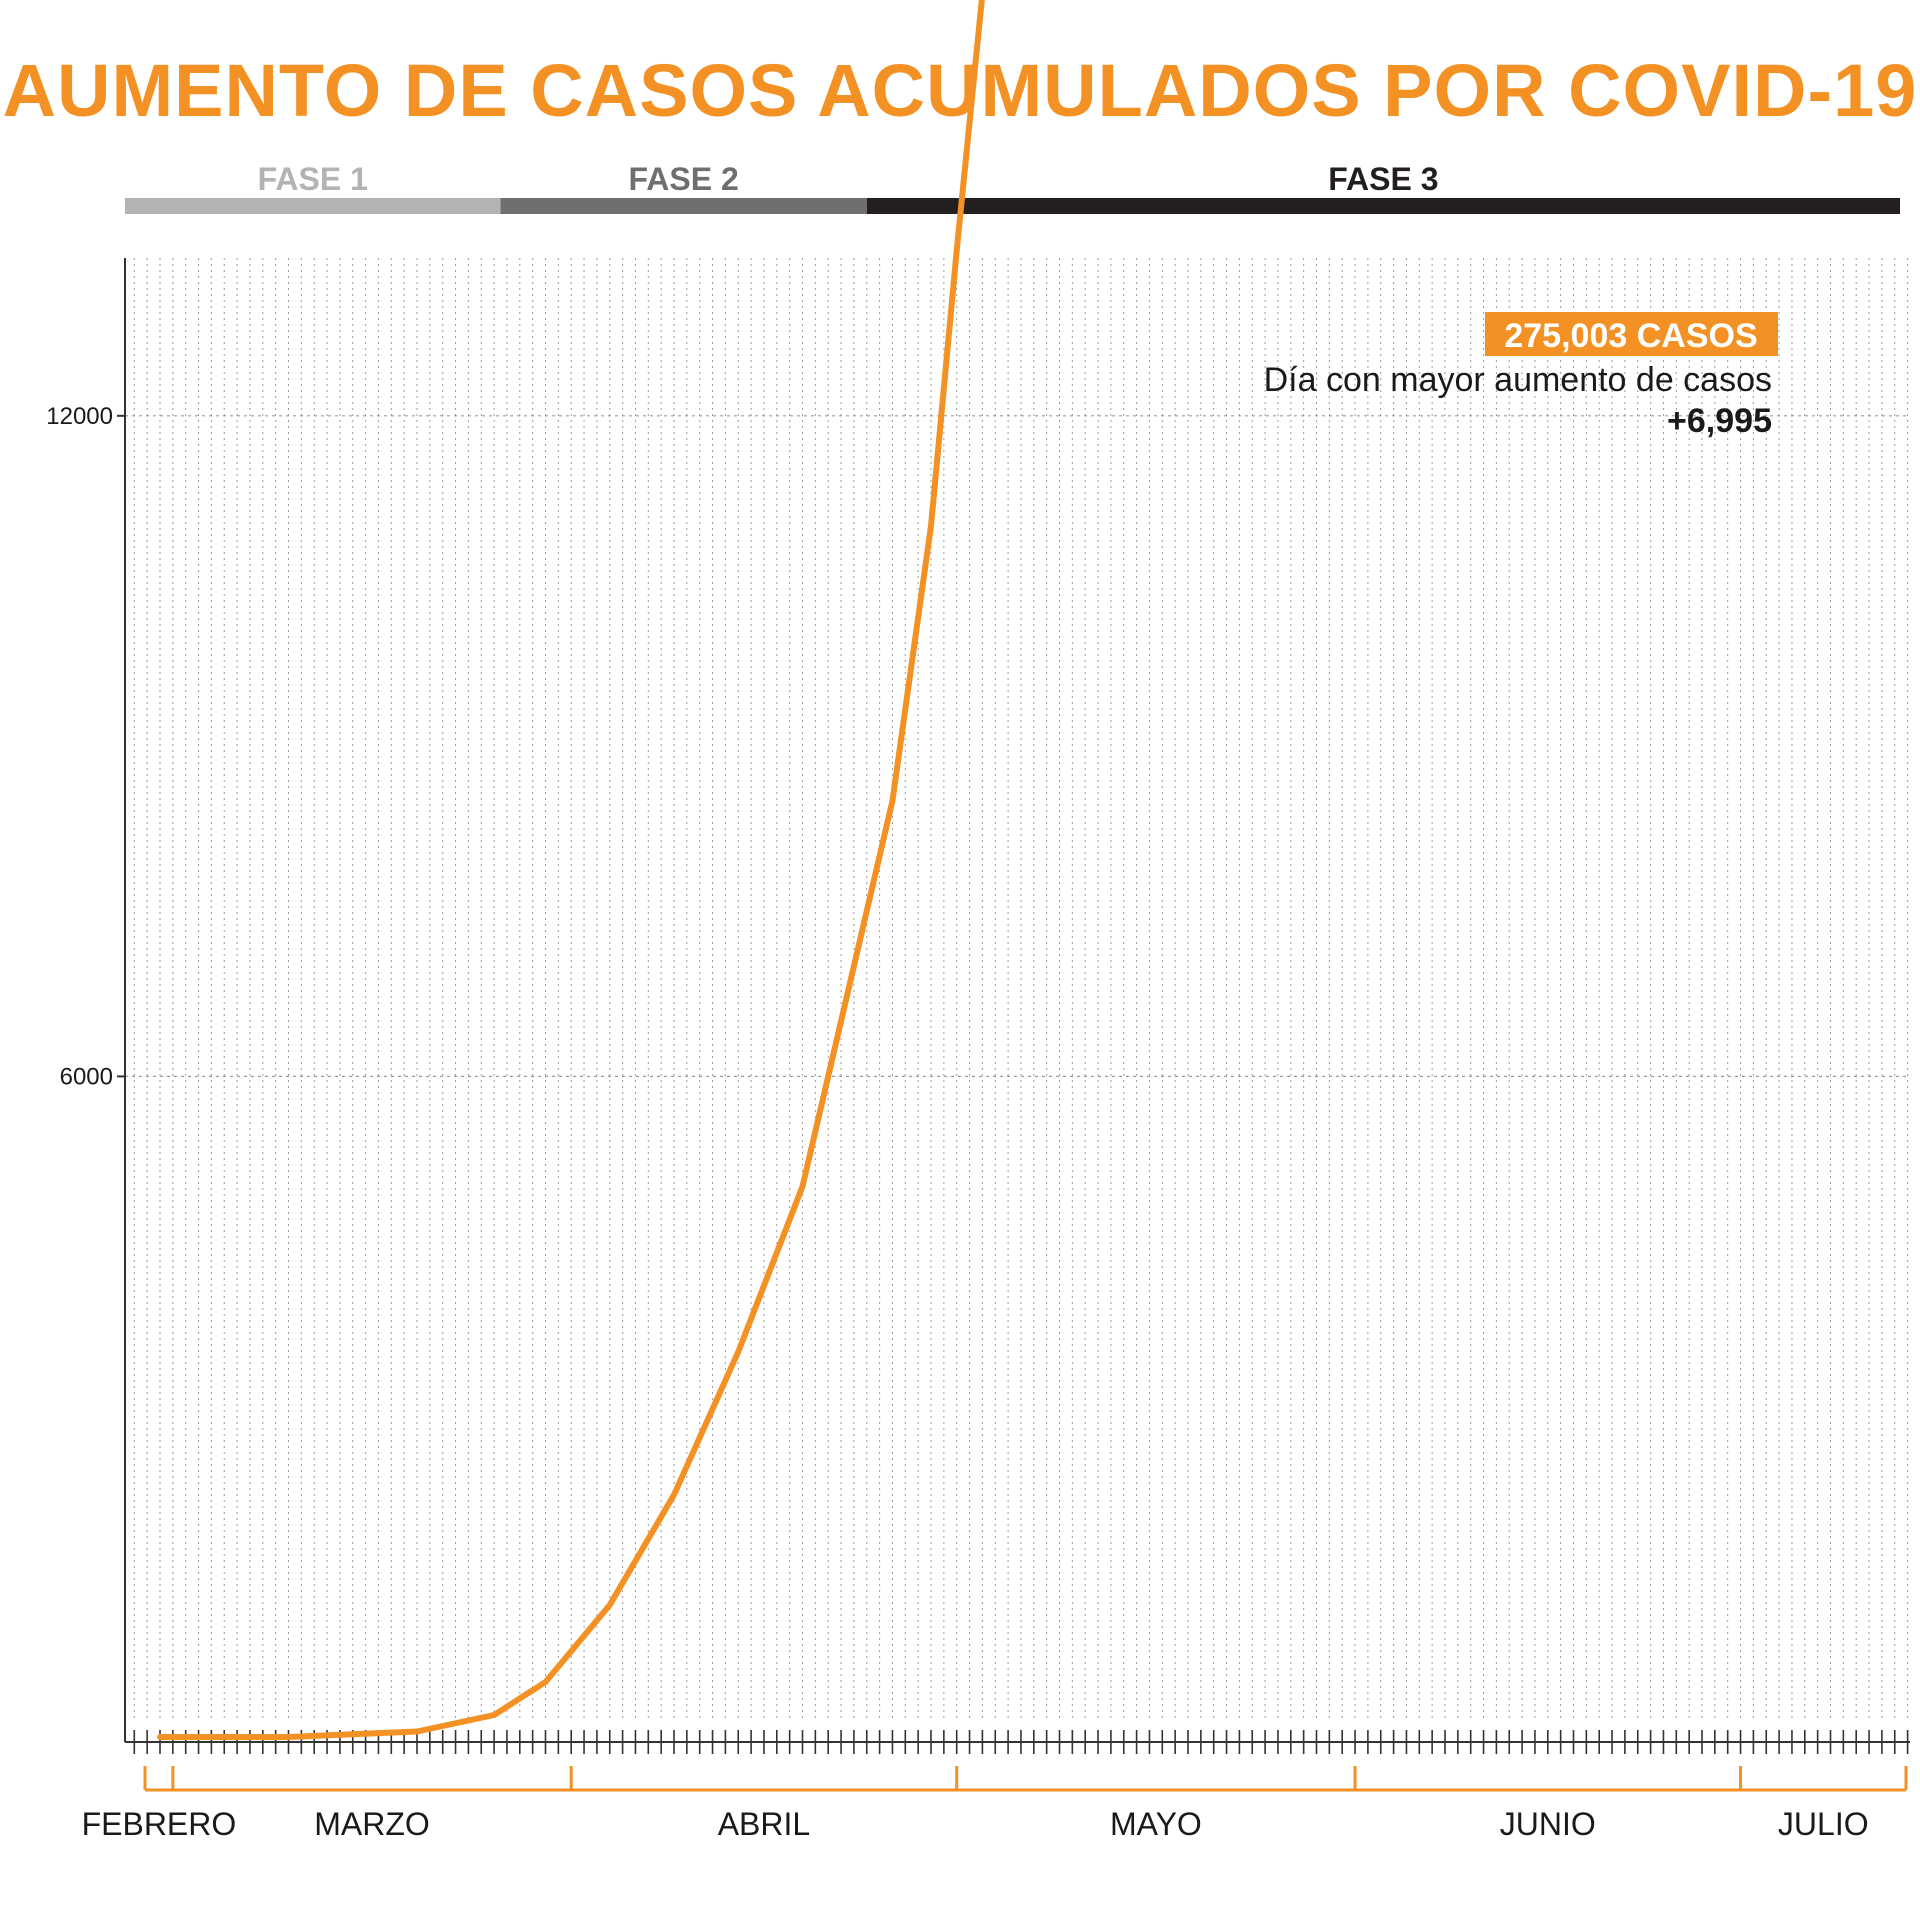 This screenshot has width=1920, height=1922. Describe the element at coordinates (1518, 380) in the screenshot. I see `max-increase-description: Día con mayor aumento de casos` at that location.